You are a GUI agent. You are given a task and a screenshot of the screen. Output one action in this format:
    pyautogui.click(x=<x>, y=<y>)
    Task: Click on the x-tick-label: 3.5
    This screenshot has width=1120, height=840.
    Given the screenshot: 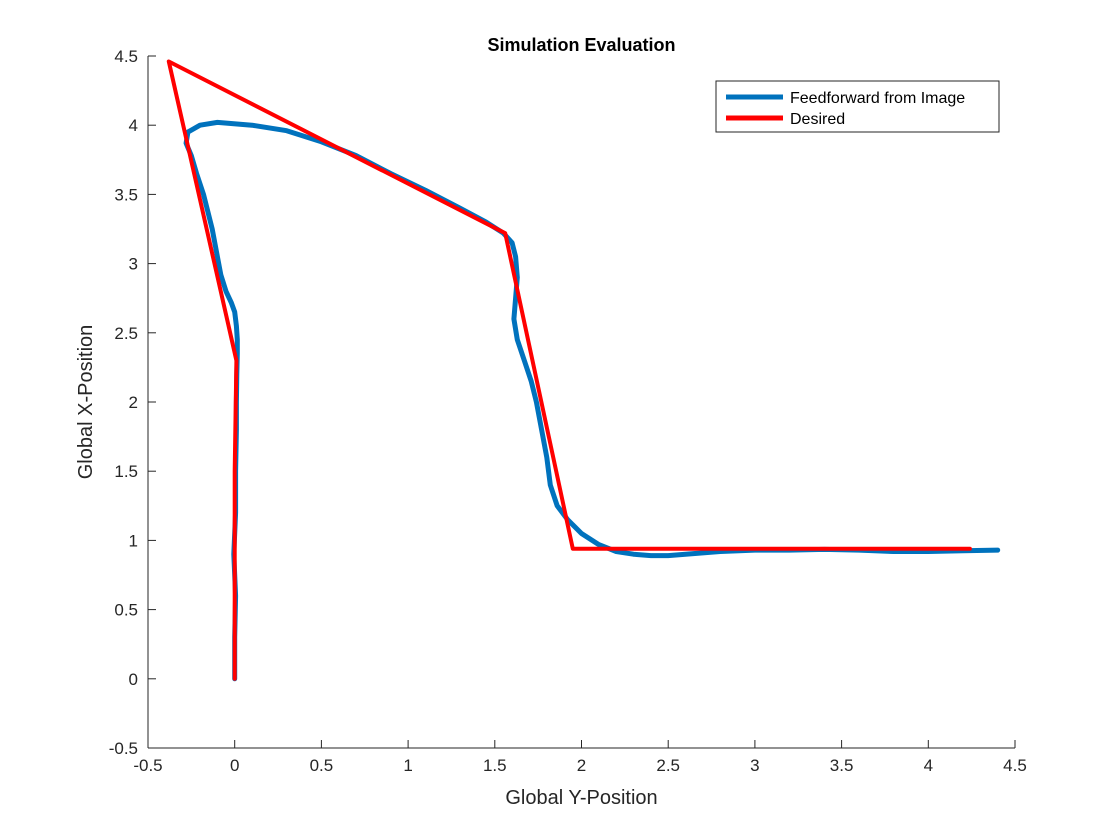 What is the action you would take?
    pyautogui.click(x=842, y=765)
    